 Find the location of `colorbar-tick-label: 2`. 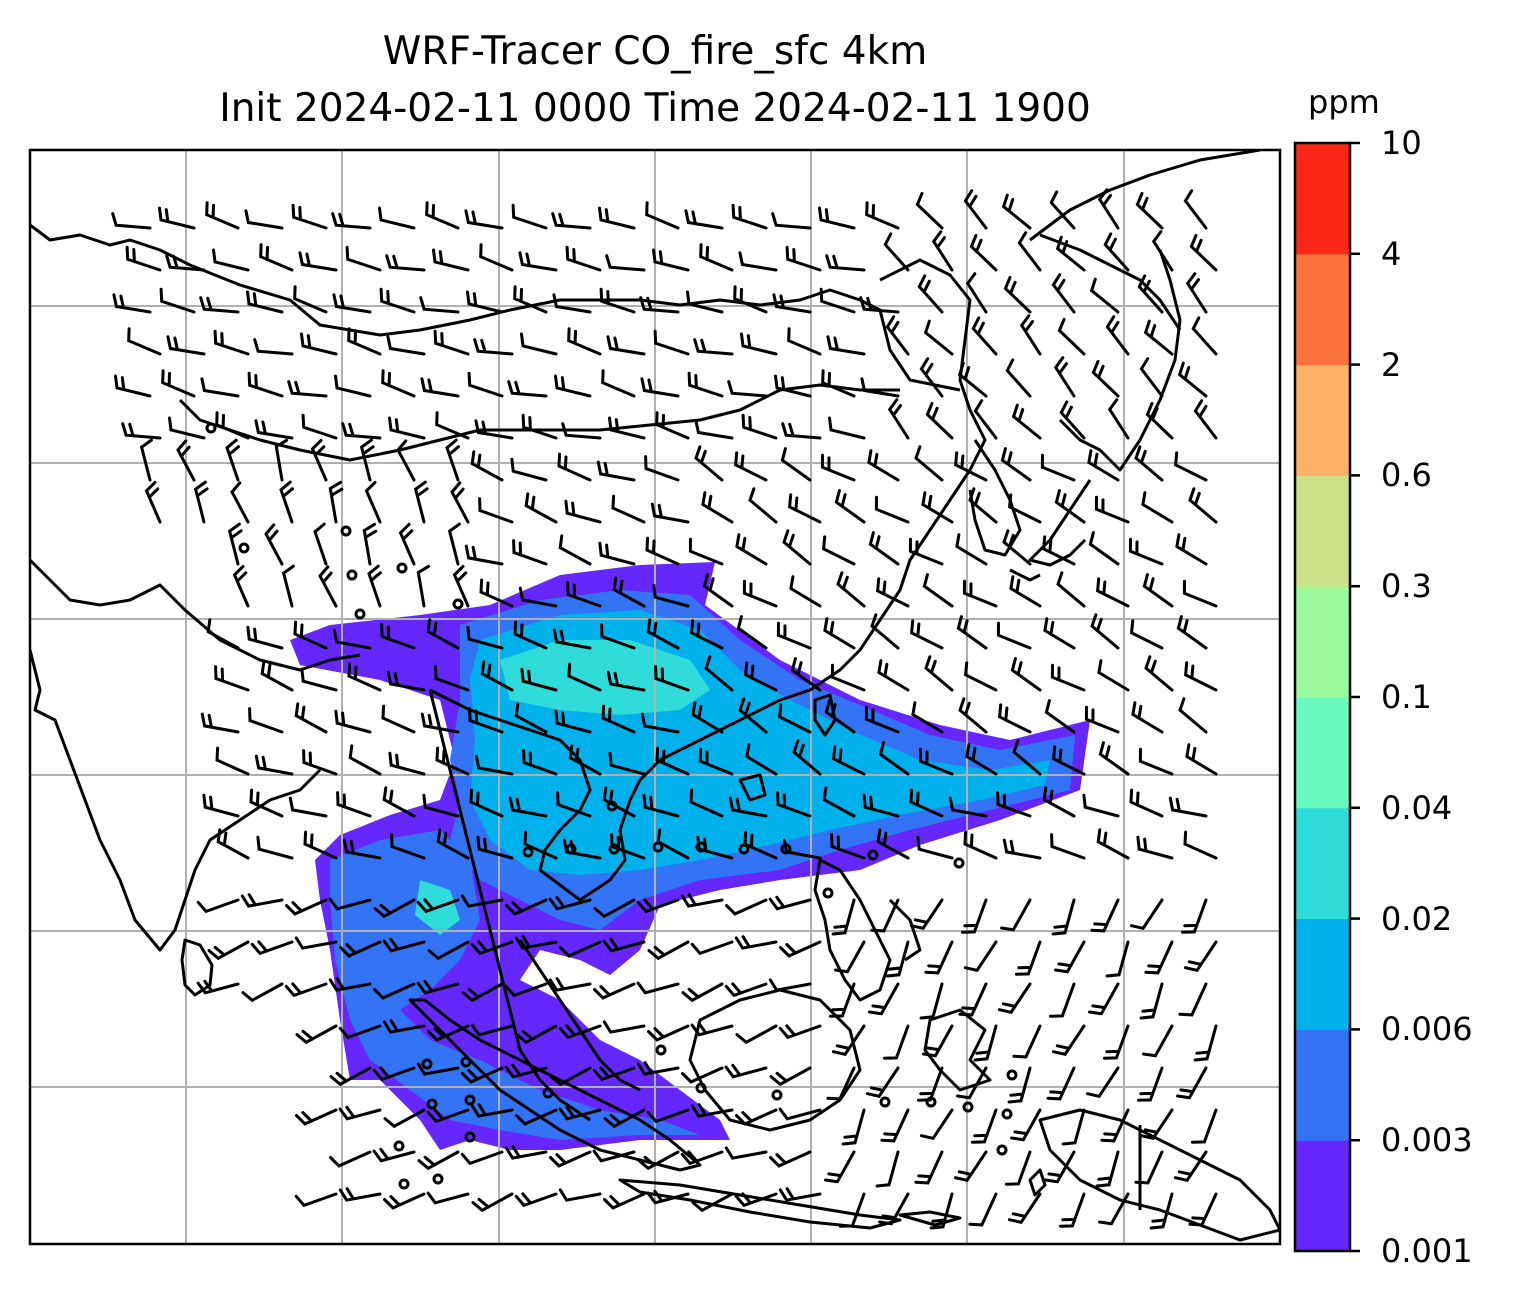

colorbar-tick-label: 2 is located at coordinates (1391, 364).